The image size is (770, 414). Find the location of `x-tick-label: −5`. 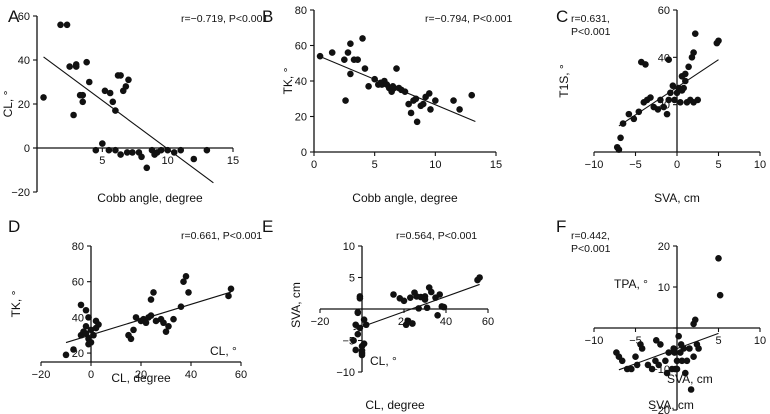

x-tick-label: −5 is located at coordinates (635, 165).